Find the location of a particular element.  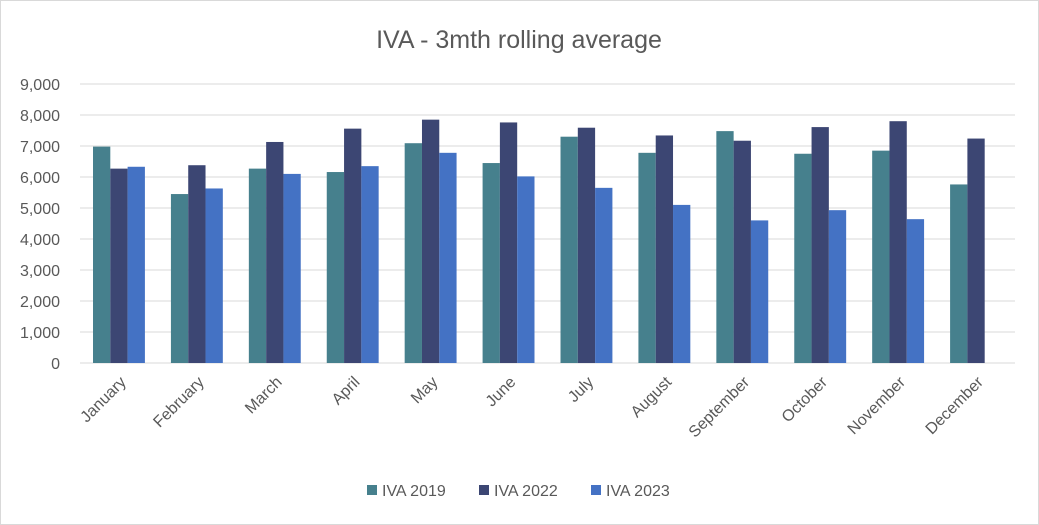

bar-iva-2022-january is located at coordinates (119, 265).